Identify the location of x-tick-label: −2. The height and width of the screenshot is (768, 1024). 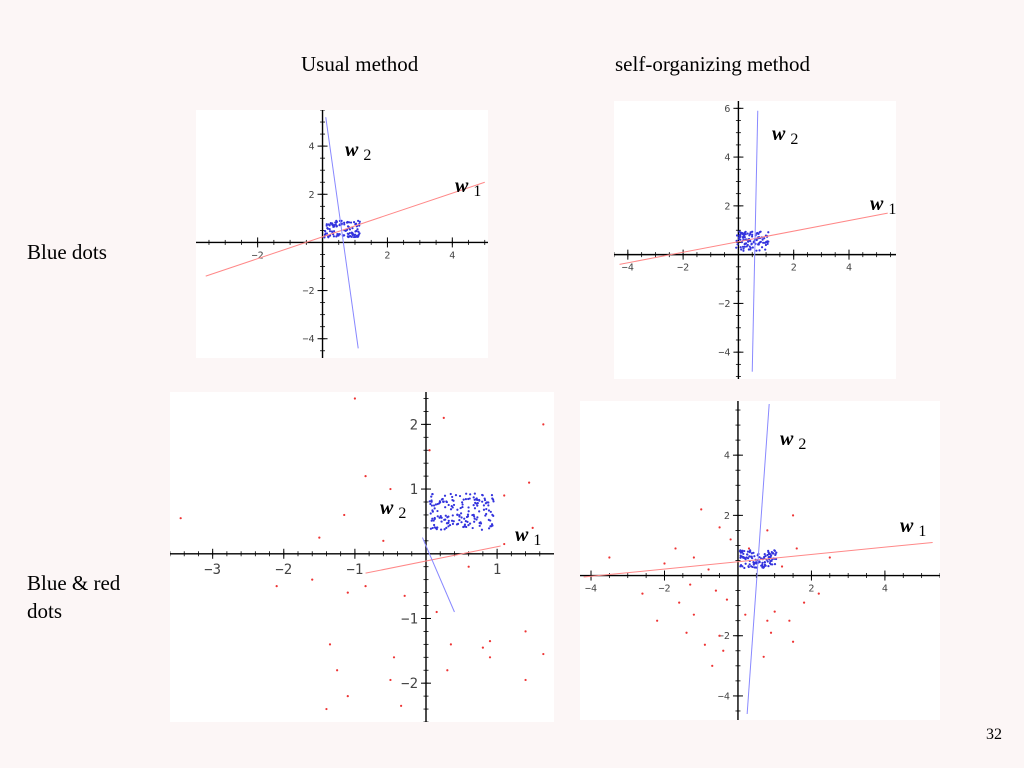
(683, 268).